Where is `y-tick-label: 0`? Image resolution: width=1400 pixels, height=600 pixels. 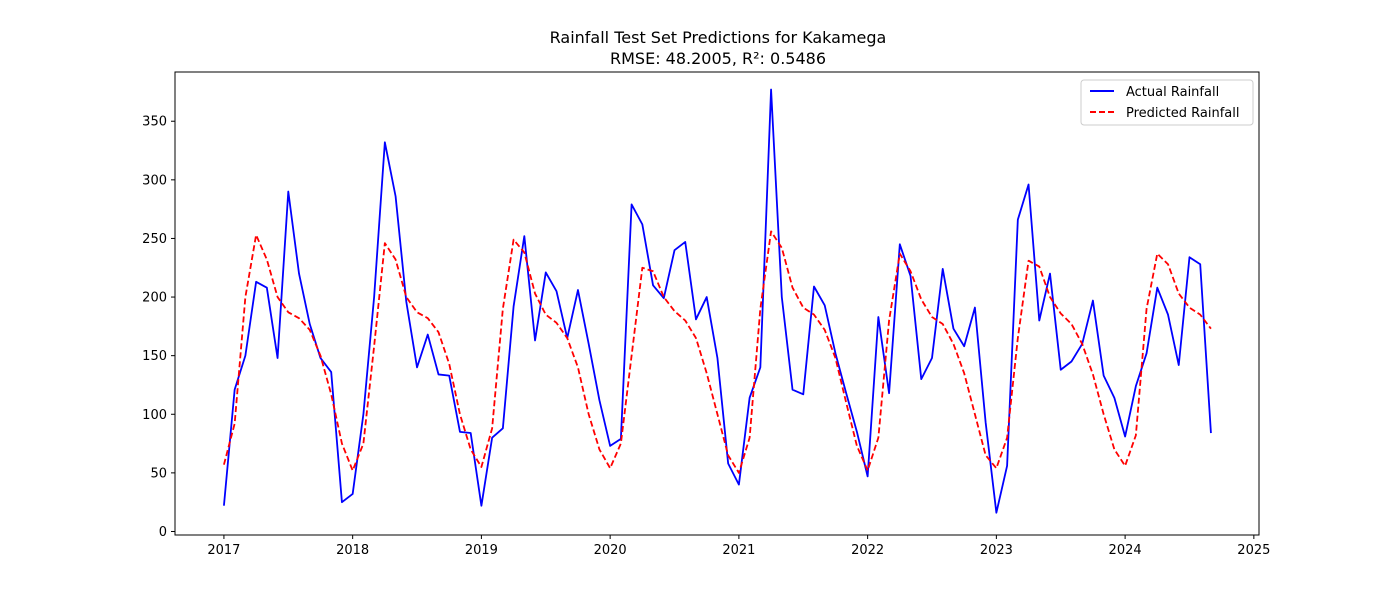 y-tick-label: 0 is located at coordinates (163, 532).